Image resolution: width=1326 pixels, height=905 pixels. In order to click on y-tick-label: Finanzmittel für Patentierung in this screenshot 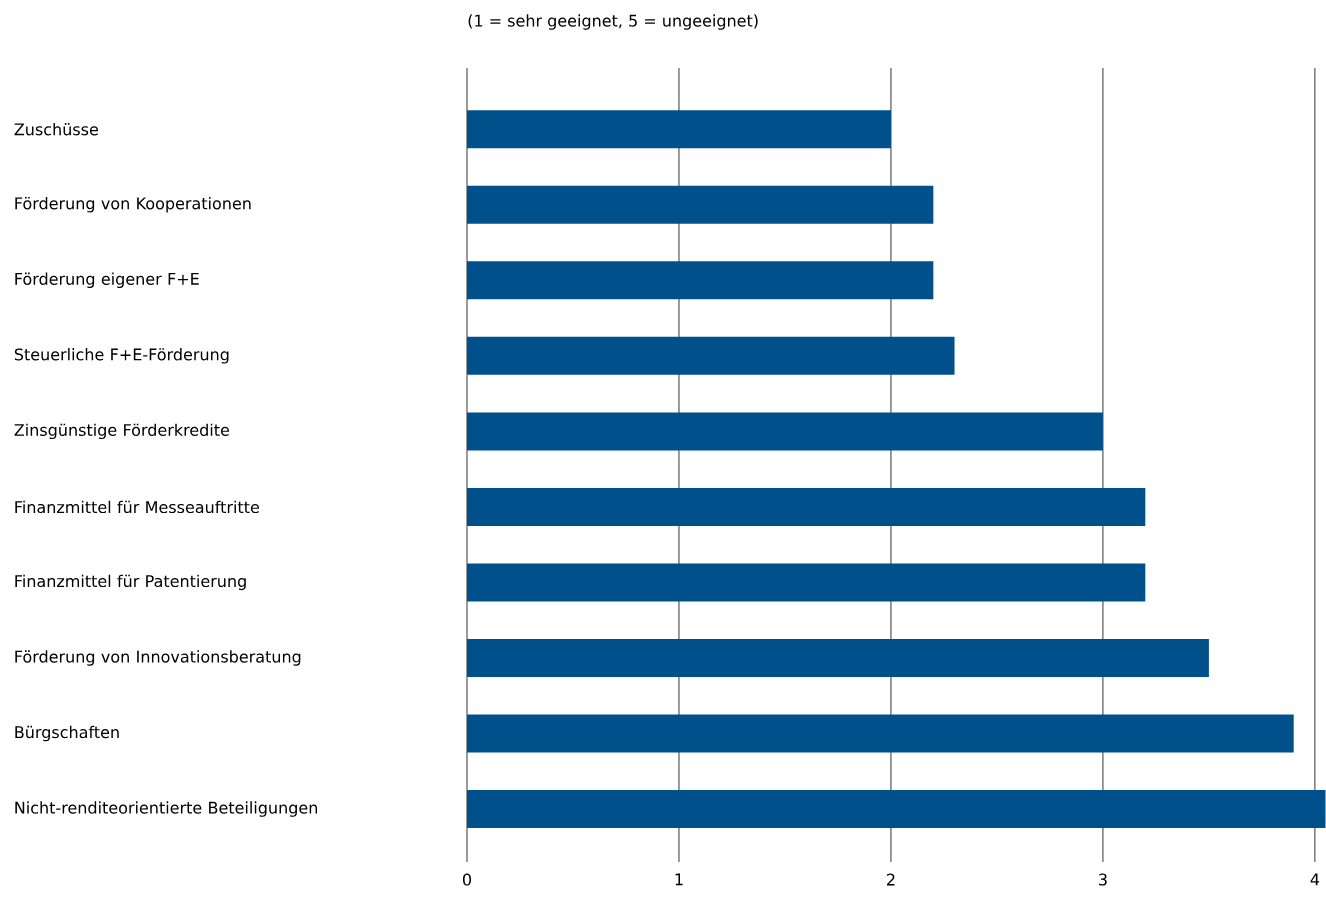, I will do `click(130, 582)`.